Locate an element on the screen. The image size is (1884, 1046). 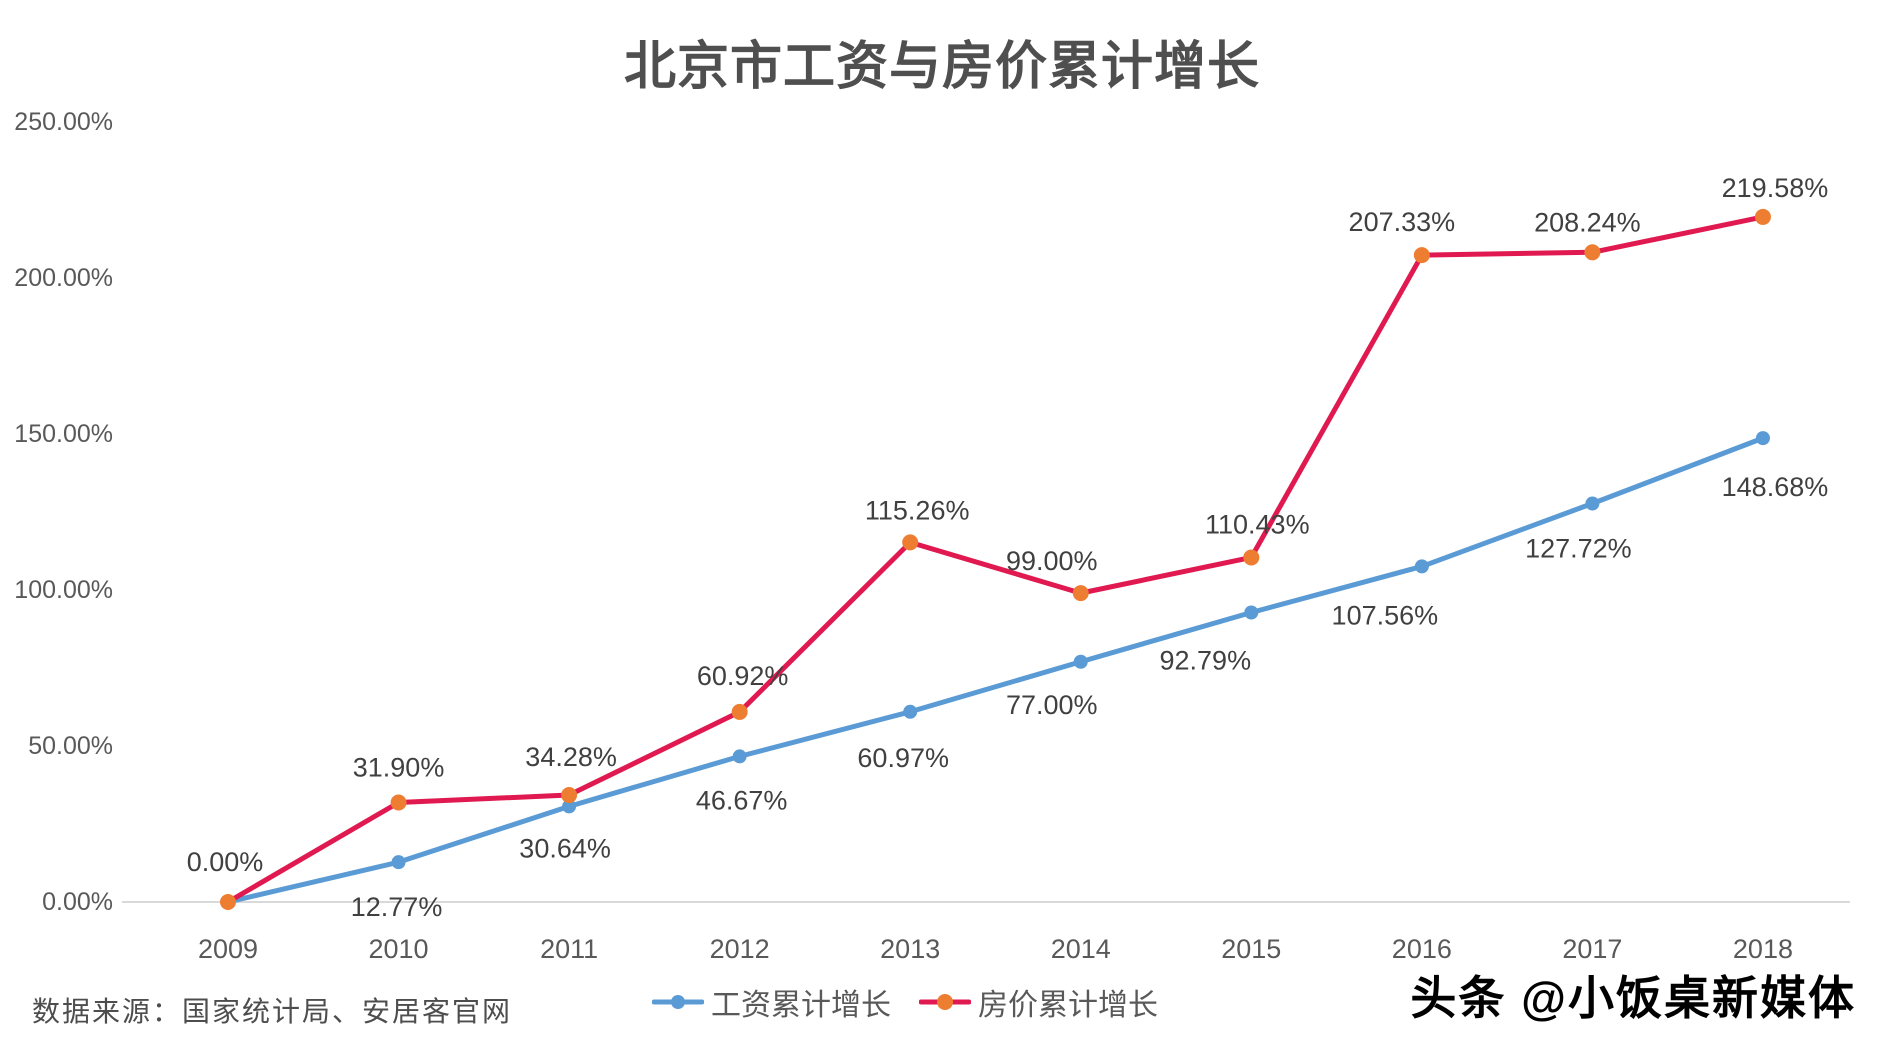
x-axis-tick-label: 2016 is located at coordinates (1422, 949).